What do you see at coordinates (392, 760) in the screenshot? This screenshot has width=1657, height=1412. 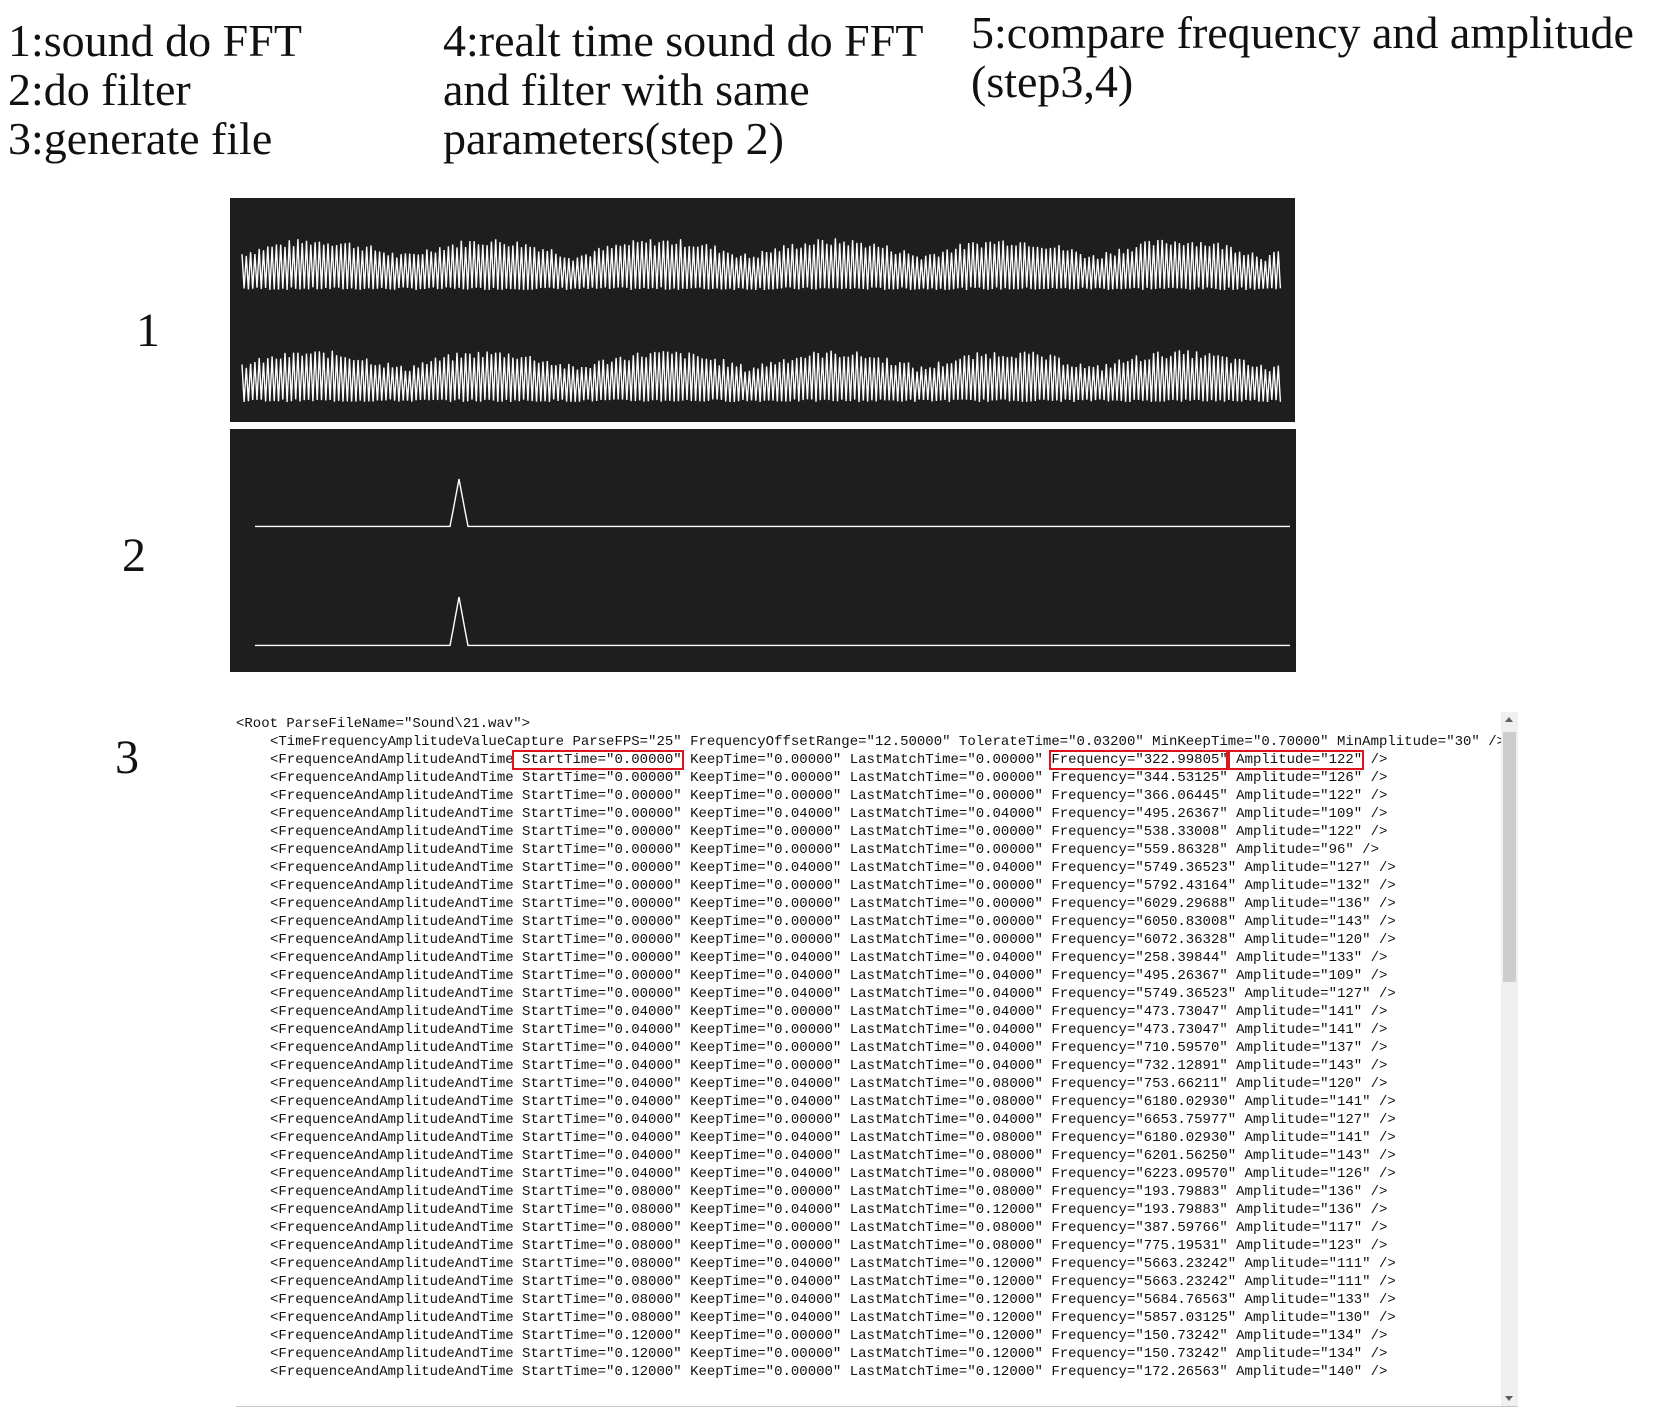 I see `xml-text: <FrequenceAndAmplitudeAndTime` at bounding box center [392, 760].